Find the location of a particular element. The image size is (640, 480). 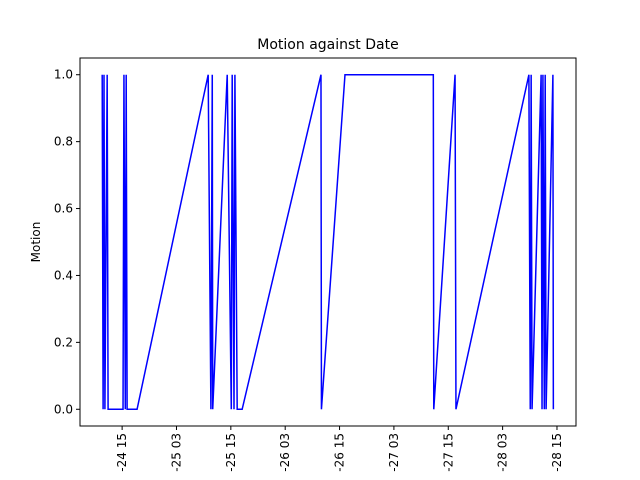

y-tick-label: 0.8 is located at coordinates (63, 142).